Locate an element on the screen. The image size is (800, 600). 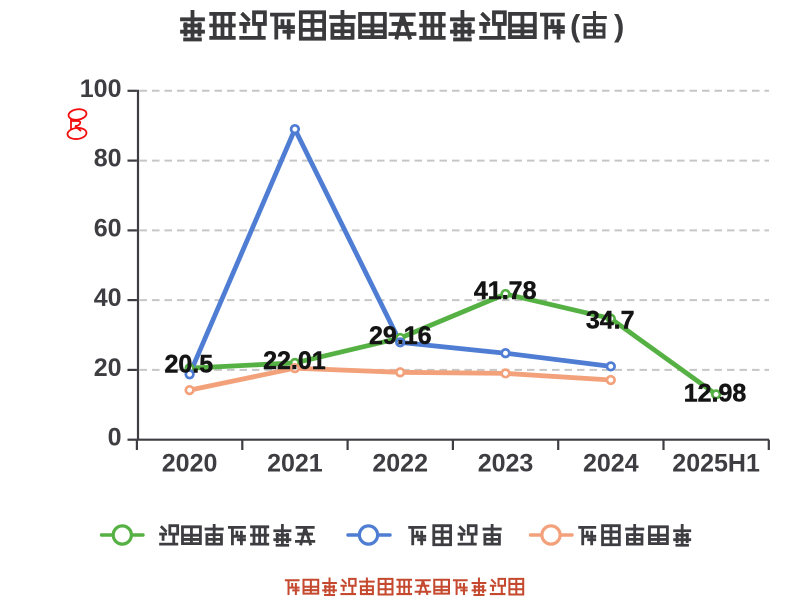
svg-text: 0 is located at coordinates (115, 438).